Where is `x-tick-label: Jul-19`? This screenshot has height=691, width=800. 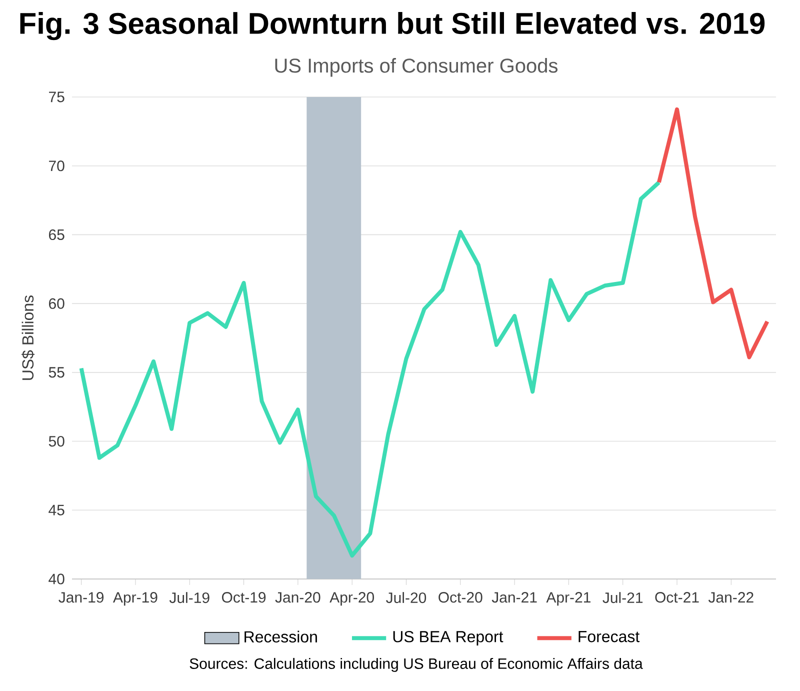
x-tick-label: Jul-19 is located at coordinates (189, 598).